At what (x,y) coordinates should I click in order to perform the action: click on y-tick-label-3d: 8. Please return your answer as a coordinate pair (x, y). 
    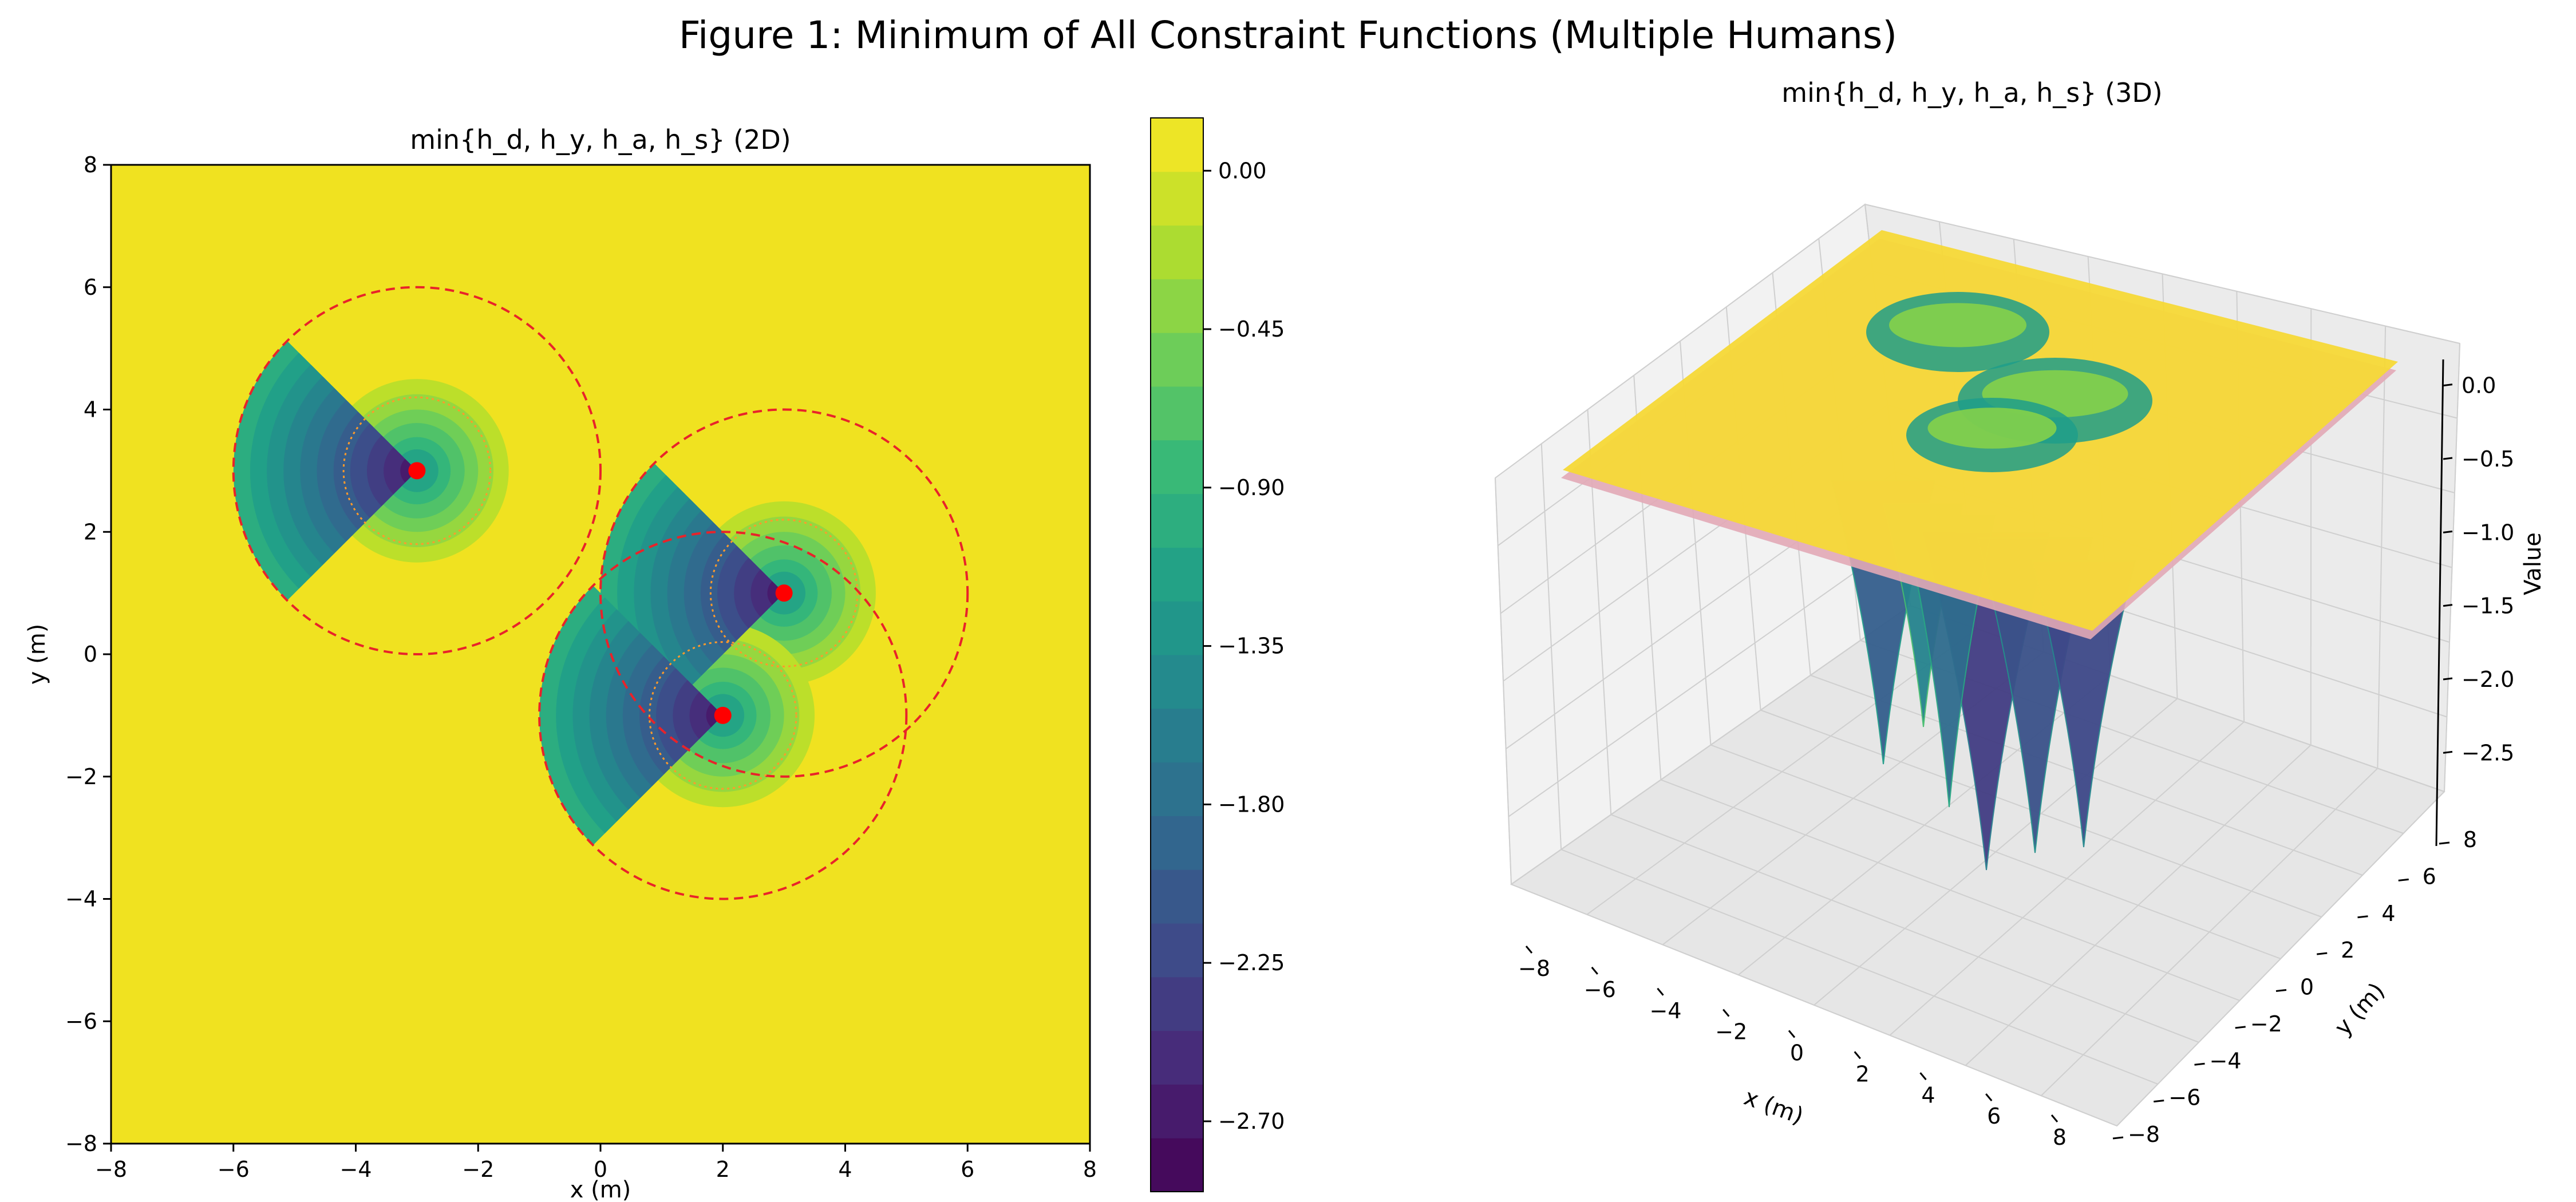
    Looking at the image, I should click on (2470, 840).